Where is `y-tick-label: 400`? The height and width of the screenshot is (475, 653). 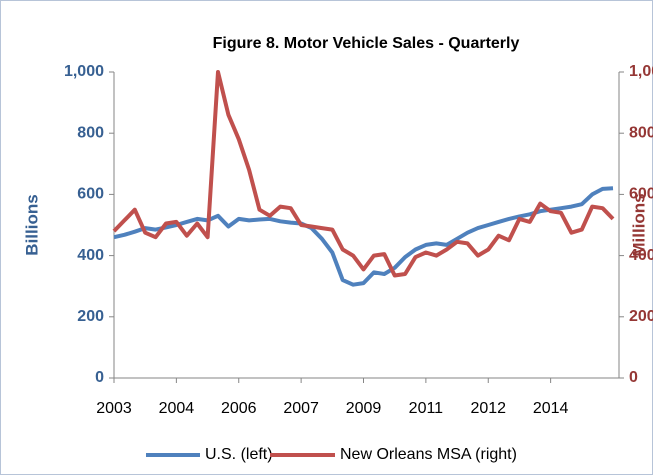
y-tick-label: 400 is located at coordinates (90, 255).